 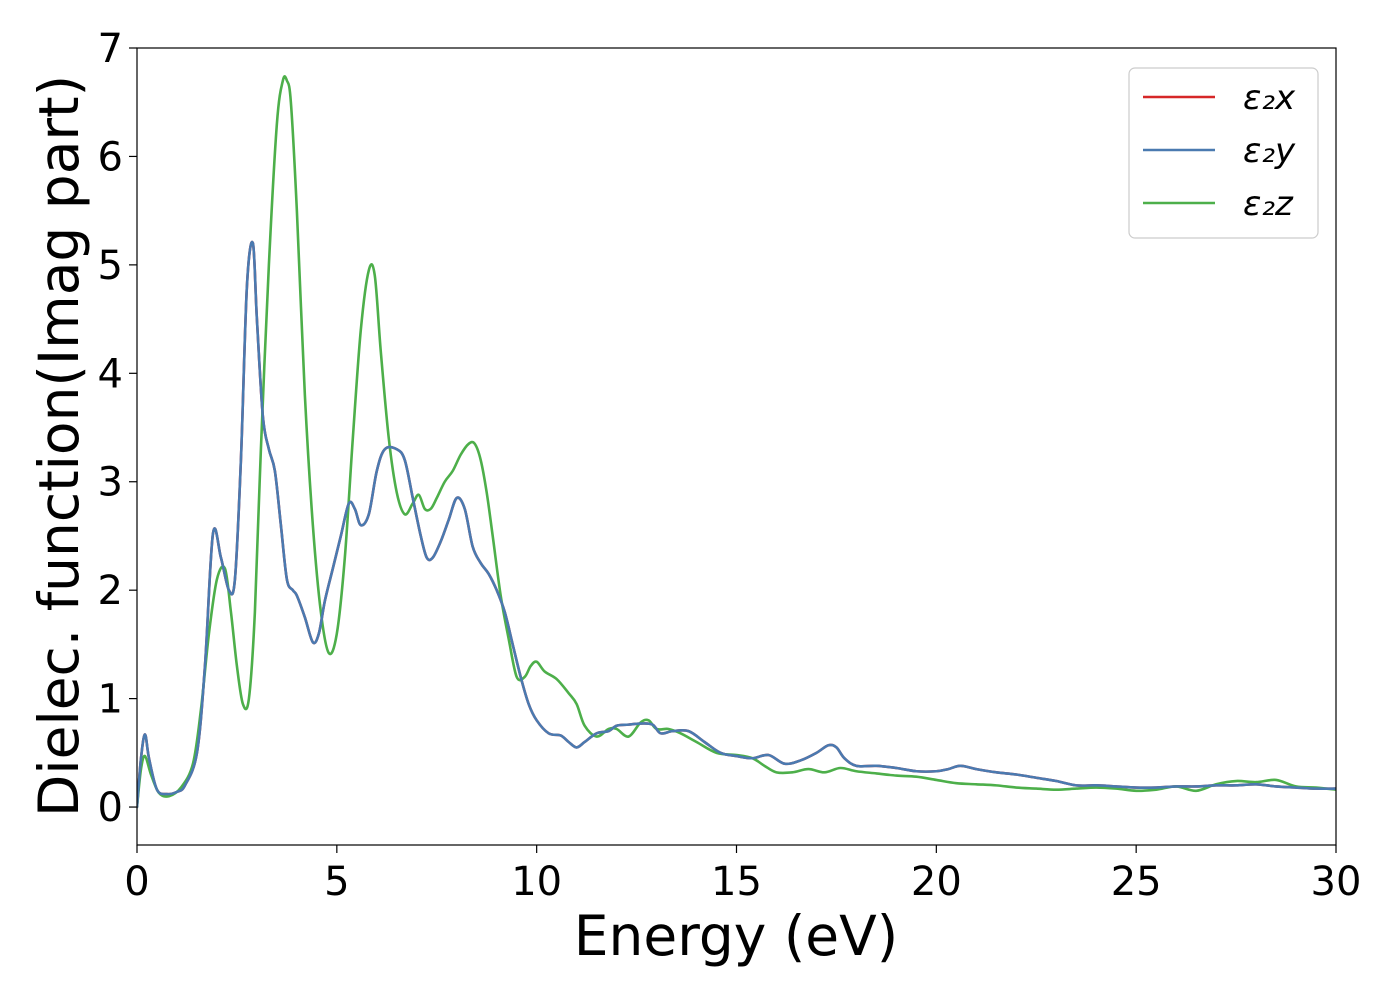 What do you see at coordinates (110, 266) in the screenshot?
I see `y-tick-label: 5` at bounding box center [110, 266].